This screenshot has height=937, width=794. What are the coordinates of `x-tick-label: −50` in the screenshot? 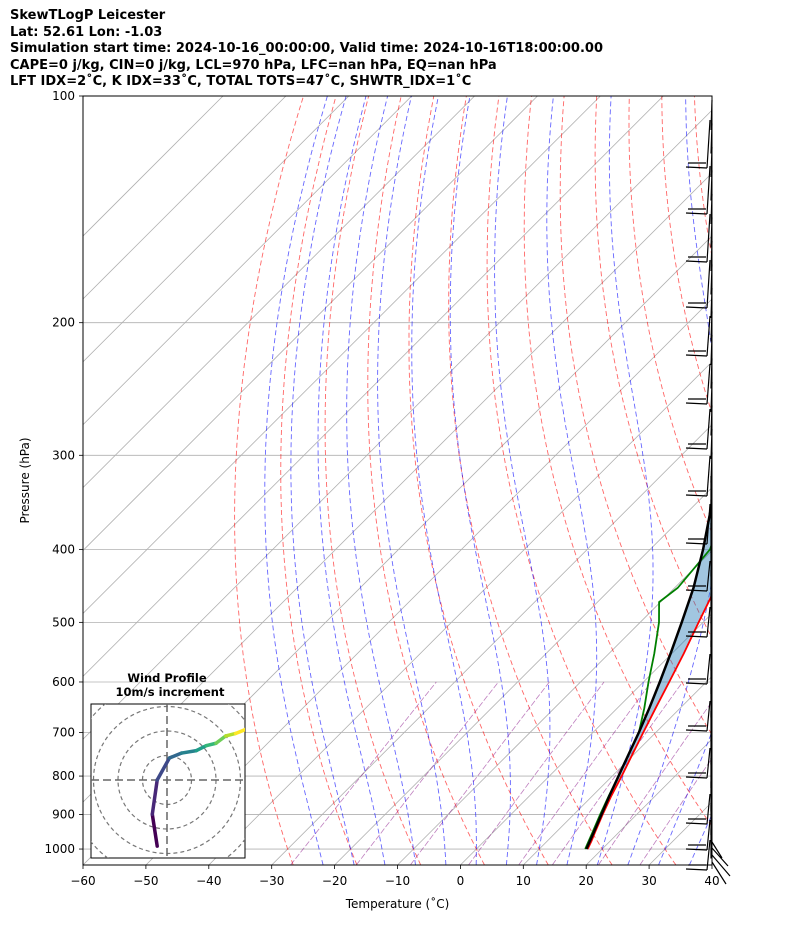 It's located at (145, 881).